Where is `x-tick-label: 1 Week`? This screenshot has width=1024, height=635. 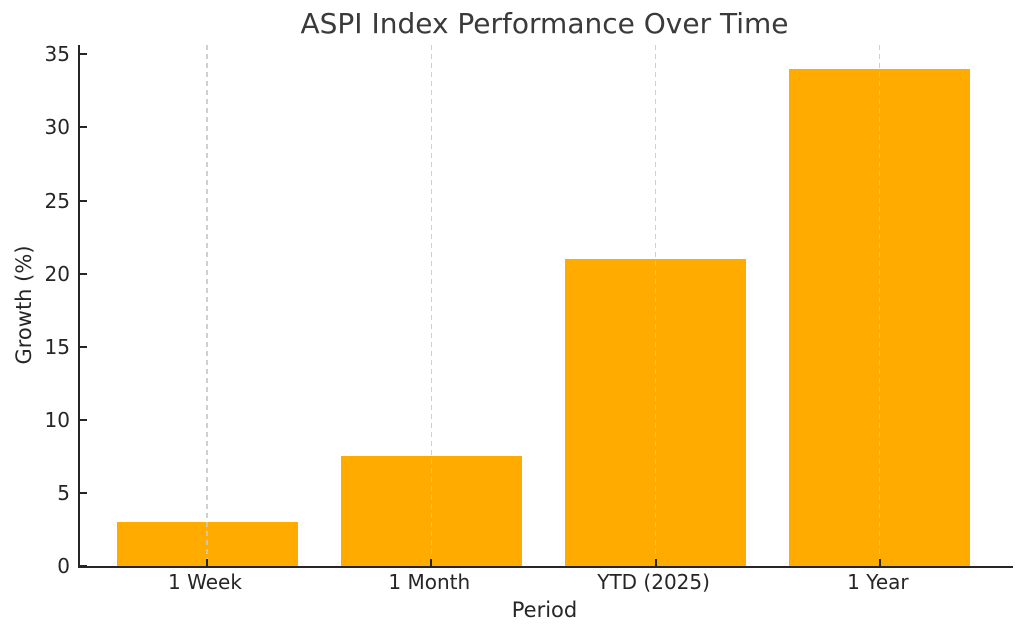
x-tick-label: 1 Week is located at coordinates (205, 582).